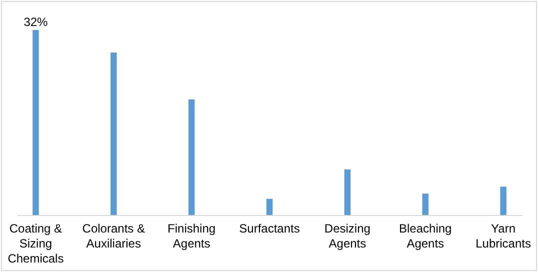  What do you see at coordinates (192, 236) in the screenshot?
I see `x-tick-label: Finishing Agents` at bounding box center [192, 236].